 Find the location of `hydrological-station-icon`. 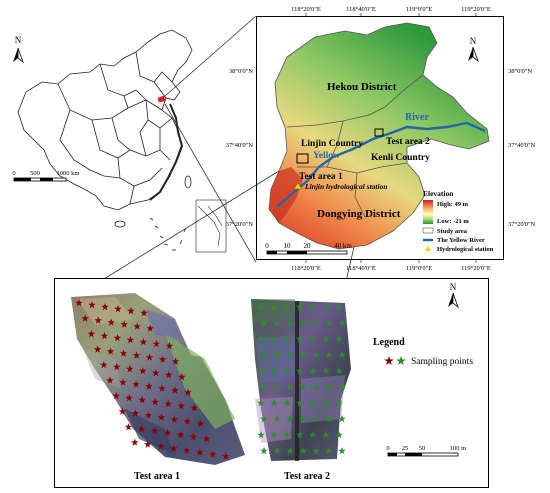

hydrological-station-icon is located at coordinates (298, 186).